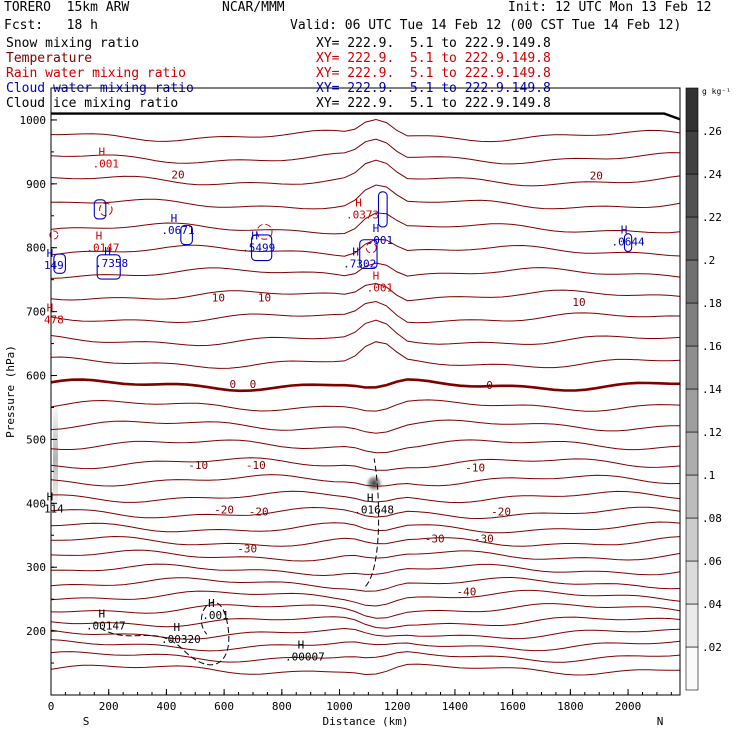 The width and height of the screenshot is (740, 740). I want to click on x-tick-label: 800, so click(282, 706).